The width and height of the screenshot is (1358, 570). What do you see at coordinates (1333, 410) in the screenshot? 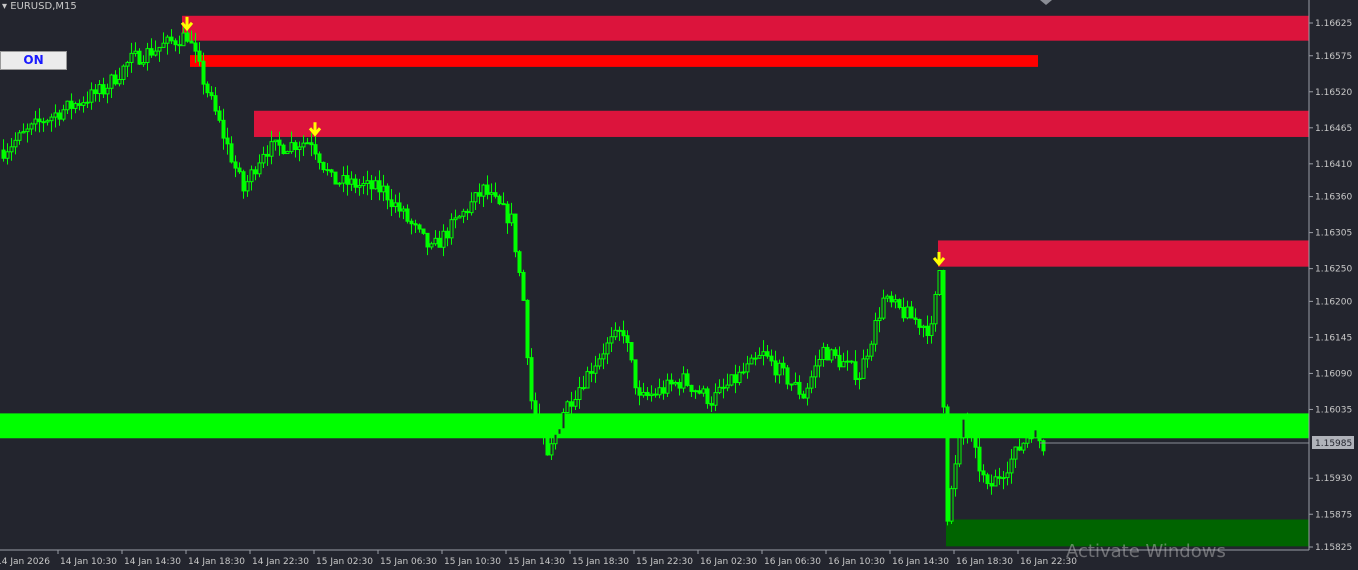
I see `price-tick-label: 1.16035` at bounding box center [1333, 410].